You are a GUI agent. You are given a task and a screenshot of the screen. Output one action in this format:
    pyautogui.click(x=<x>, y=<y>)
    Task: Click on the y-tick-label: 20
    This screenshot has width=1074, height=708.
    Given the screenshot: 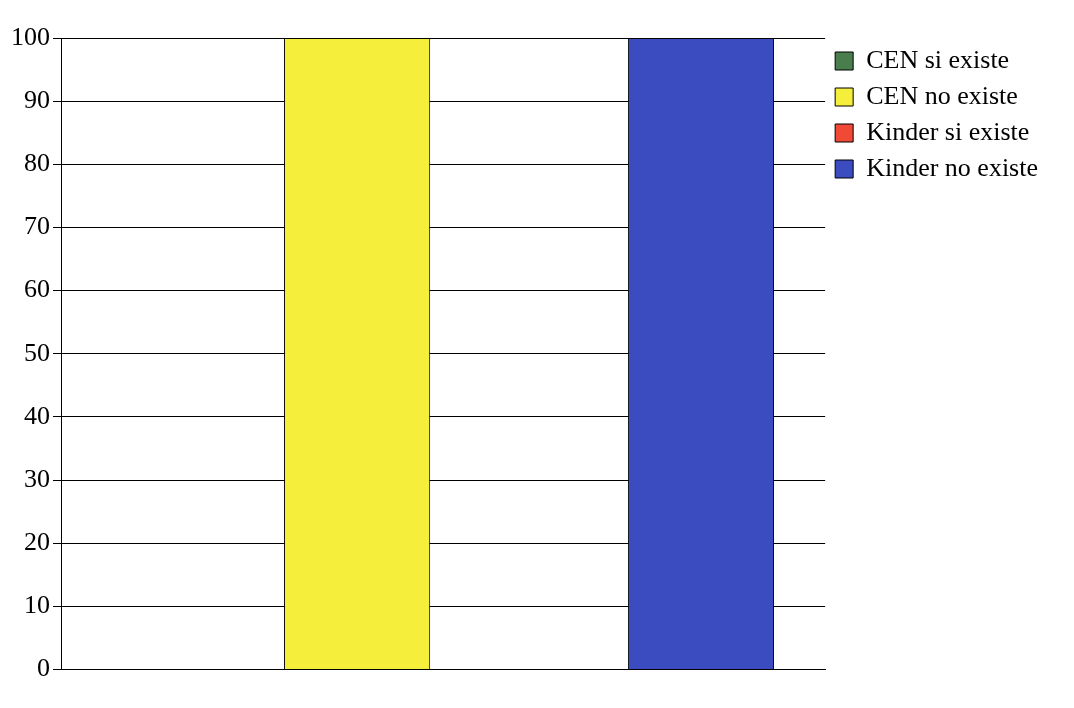 What is the action you would take?
    pyautogui.click(x=37, y=542)
    